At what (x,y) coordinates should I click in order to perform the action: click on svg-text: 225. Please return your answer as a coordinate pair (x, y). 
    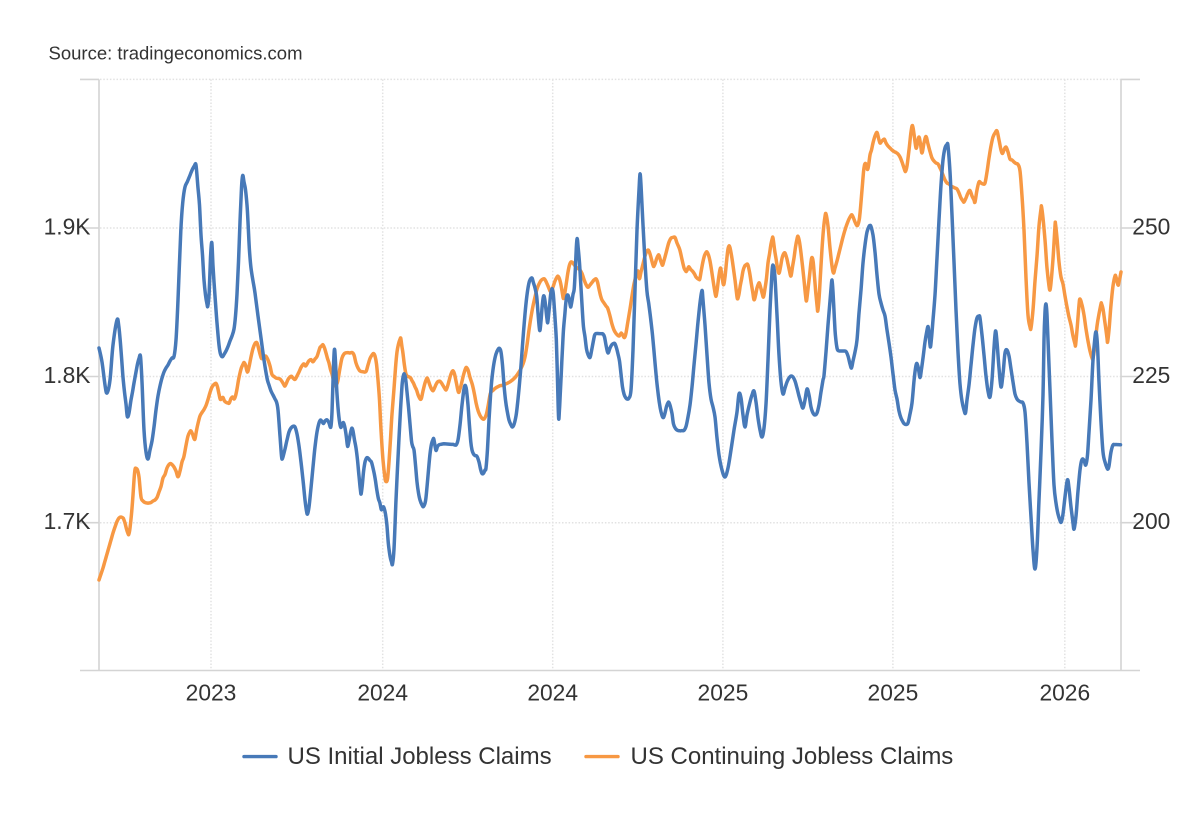
    Looking at the image, I should click on (1151, 375).